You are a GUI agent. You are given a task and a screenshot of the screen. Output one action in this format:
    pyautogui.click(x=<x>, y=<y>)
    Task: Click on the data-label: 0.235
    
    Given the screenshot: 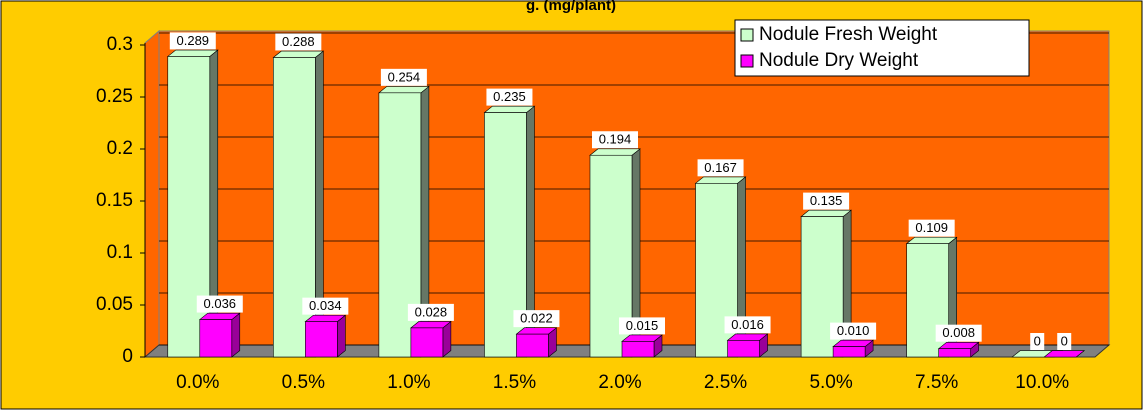 What is the action you would take?
    pyautogui.click(x=509, y=96)
    